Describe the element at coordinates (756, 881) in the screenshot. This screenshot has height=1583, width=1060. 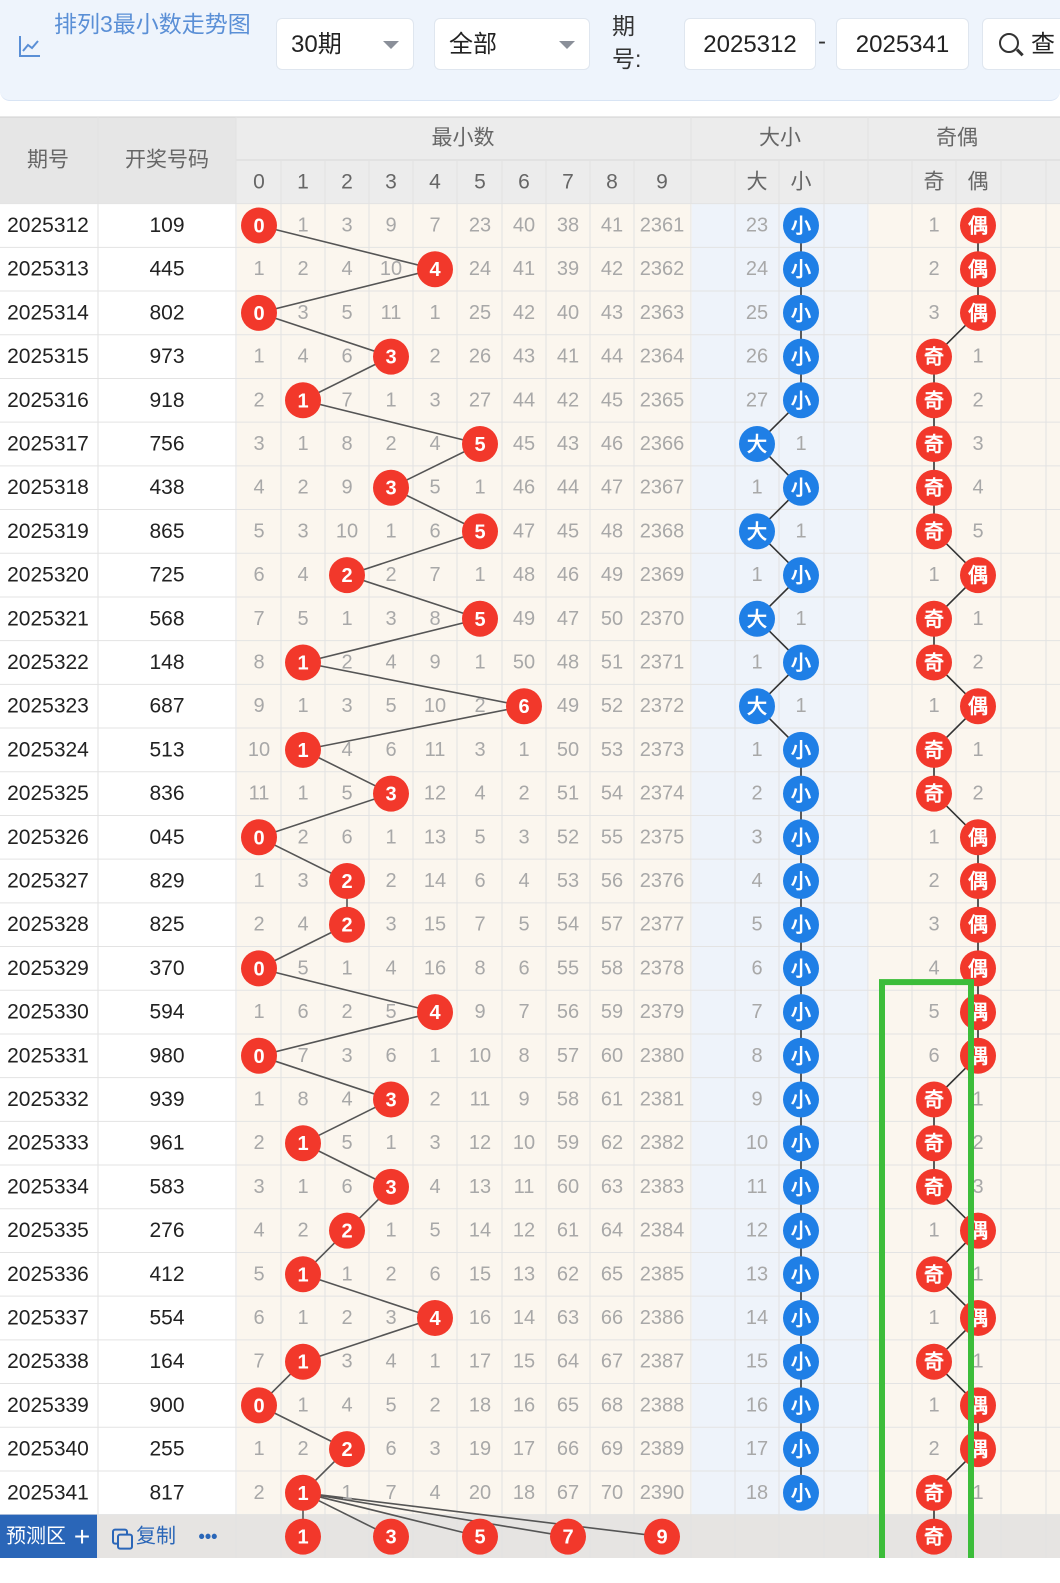
I see `cell-size-miss: 4` at that location.